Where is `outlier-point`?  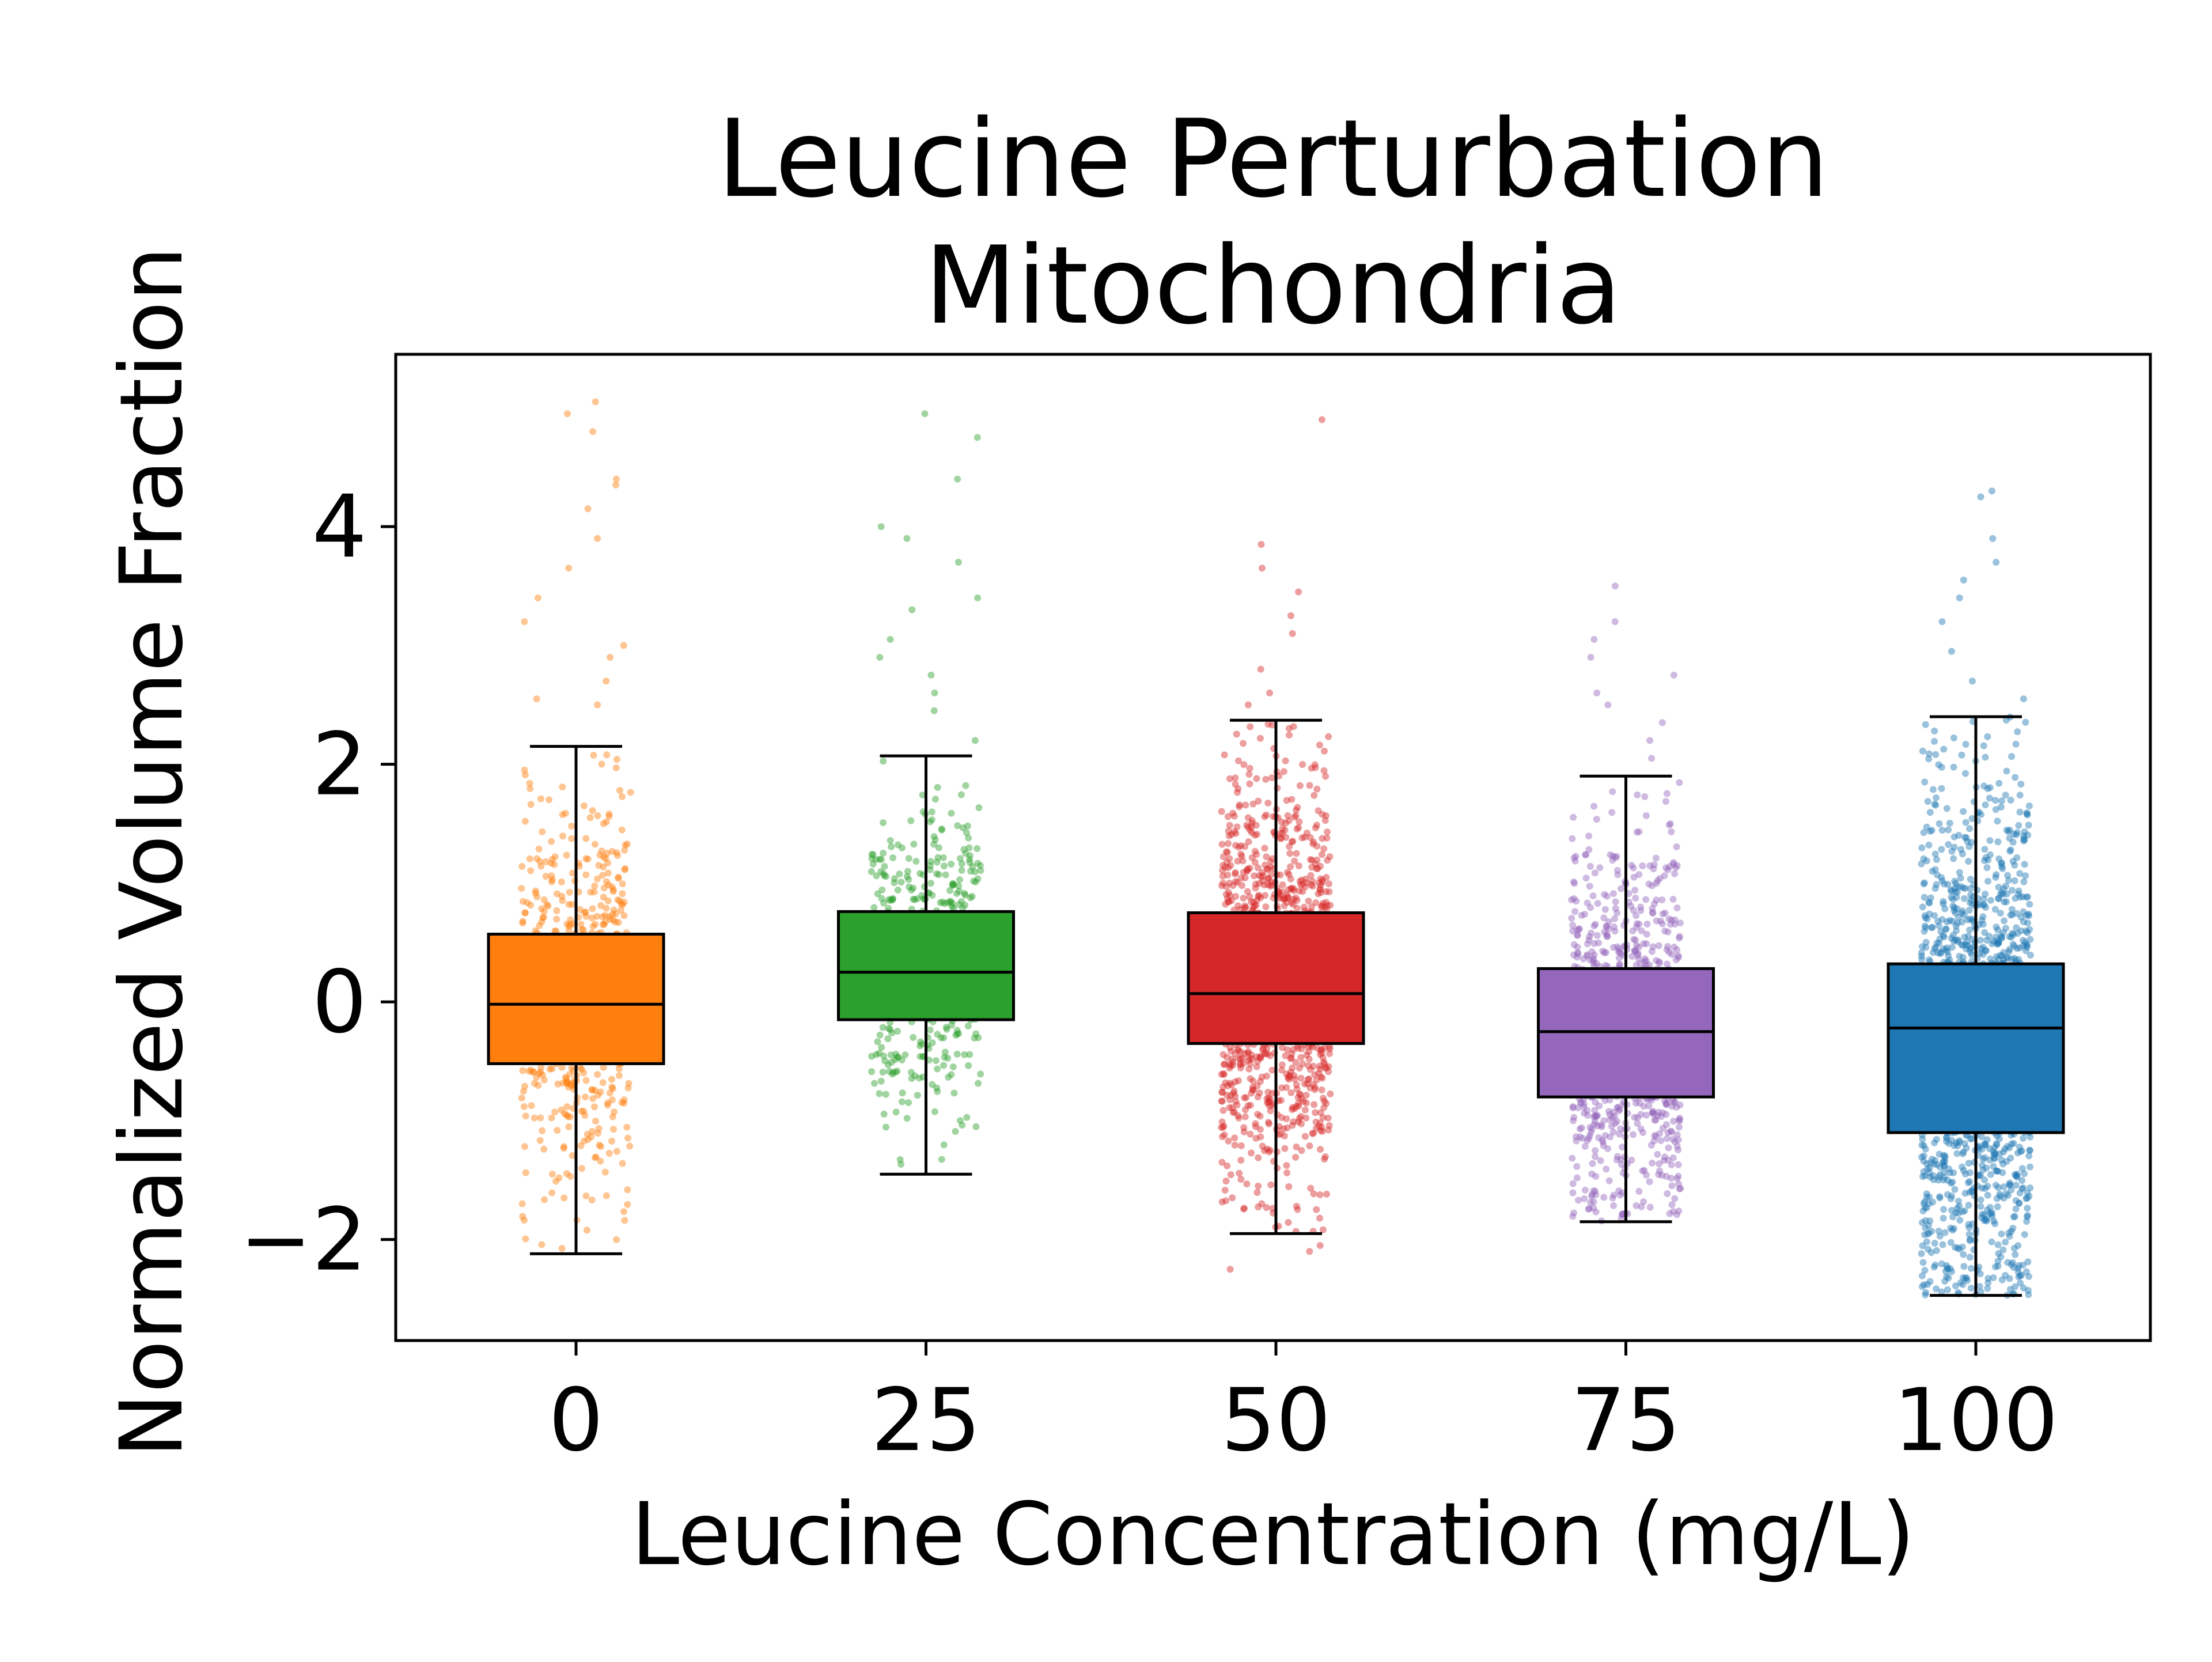 outlier-point is located at coordinates (881, 527).